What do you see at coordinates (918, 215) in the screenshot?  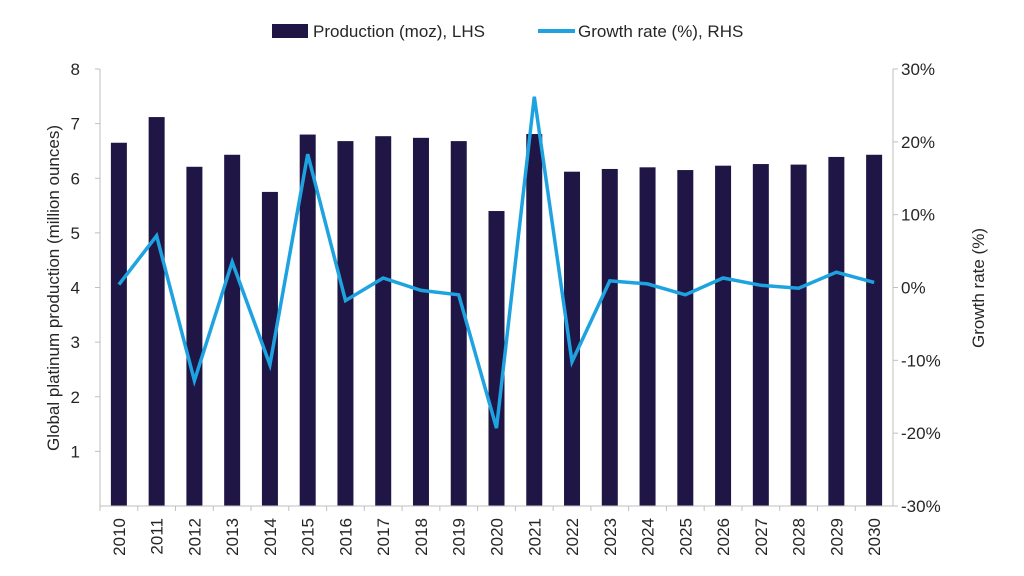 I see `right-tick-label: 10%` at bounding box center [918, 215].